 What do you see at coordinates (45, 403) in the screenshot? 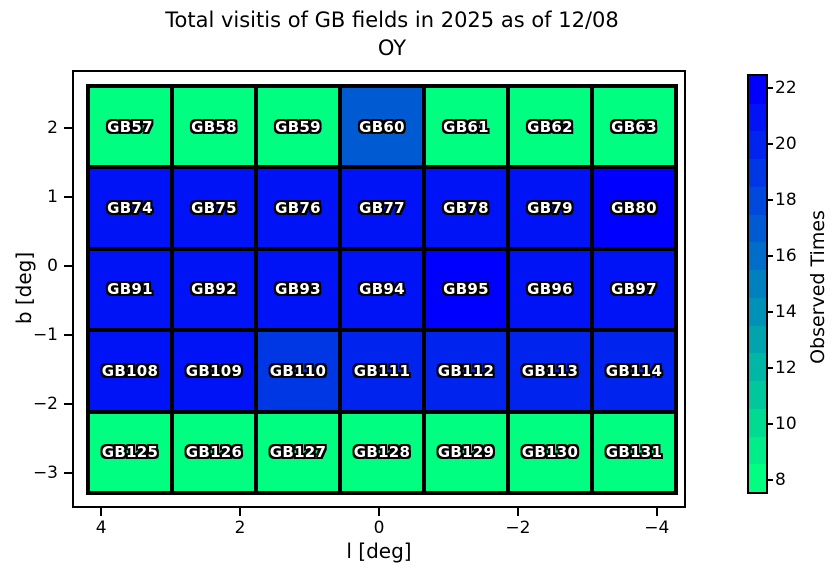
I see `y-tick-label: −2` at bounding box center [45, 403].